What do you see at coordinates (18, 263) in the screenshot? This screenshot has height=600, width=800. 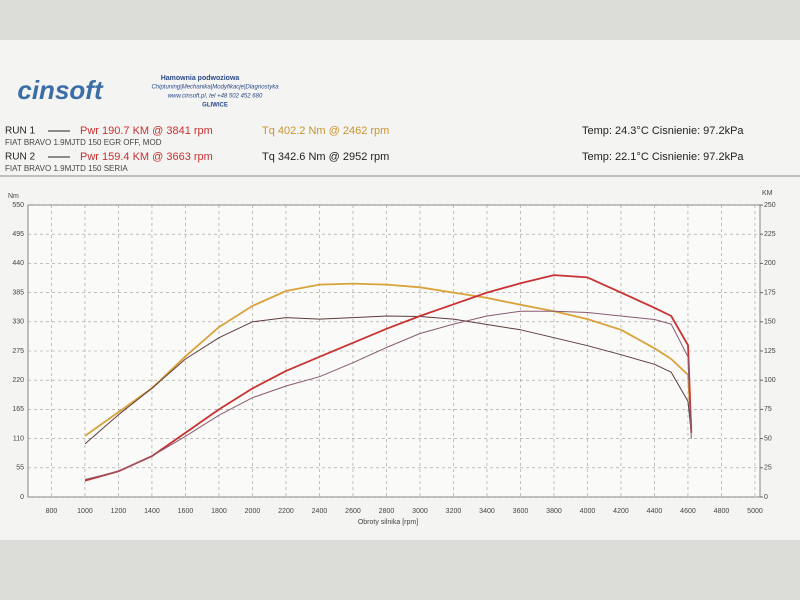 I see `y-tick-label: 440` at bounding box center [18, 263].